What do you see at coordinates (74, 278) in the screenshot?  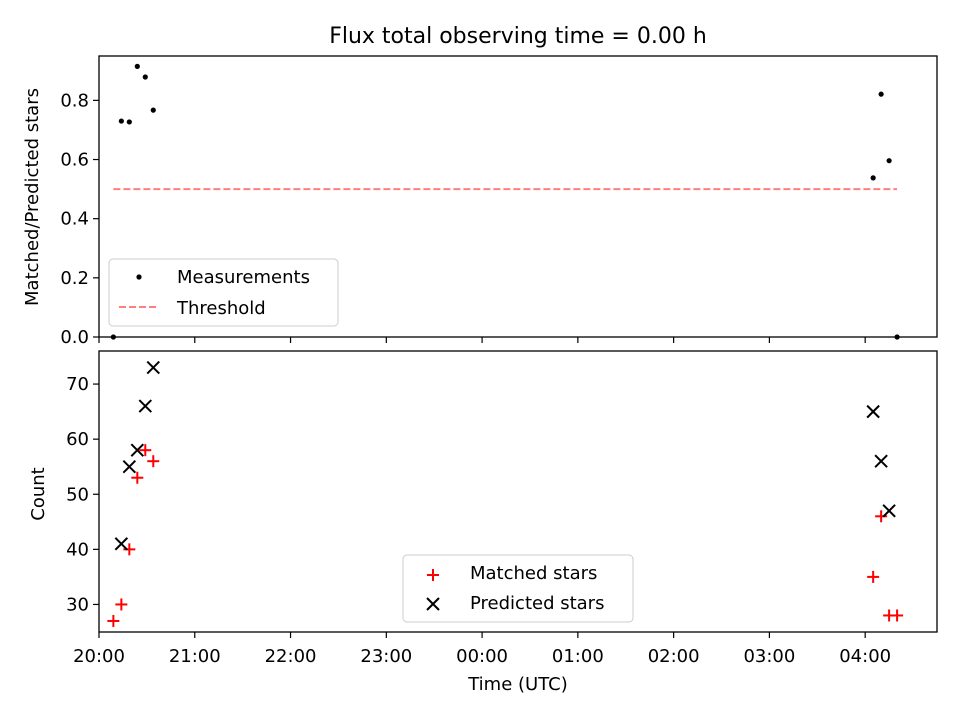 I see `top-y-tick-label-1: 0.2` at bounding box center [74, 278].